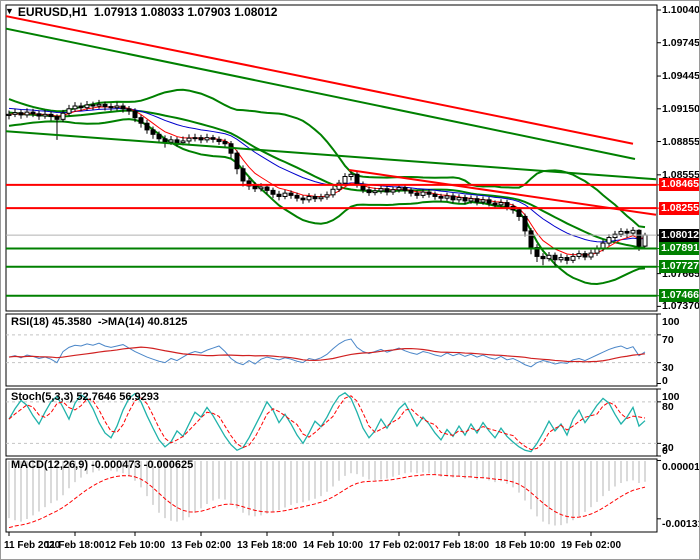  I want to click on price-tag-support: 1.07891, so click(679, 249).